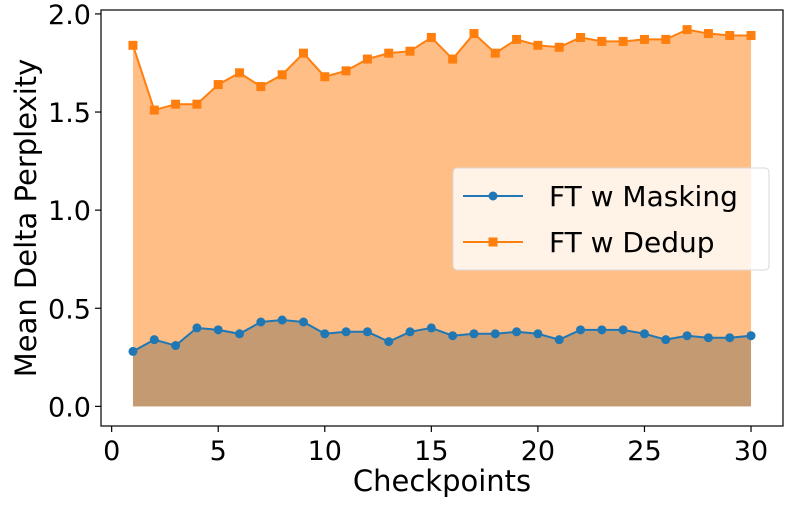 Image resolution: width=793 pixels, height=506 pixels. Describe the element at coordinates (69, 113) in the screenshot. I see `y-tick-label: 1.5` at that location.